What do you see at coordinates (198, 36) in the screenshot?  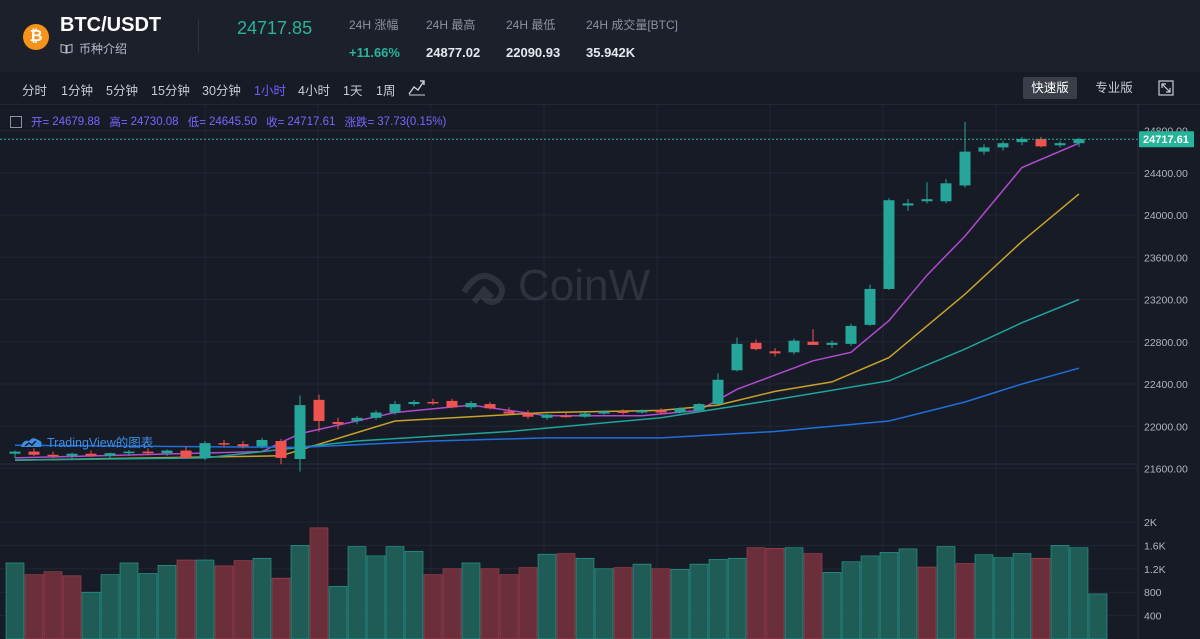 I see `header-divider` at bounding box center [198, 36].